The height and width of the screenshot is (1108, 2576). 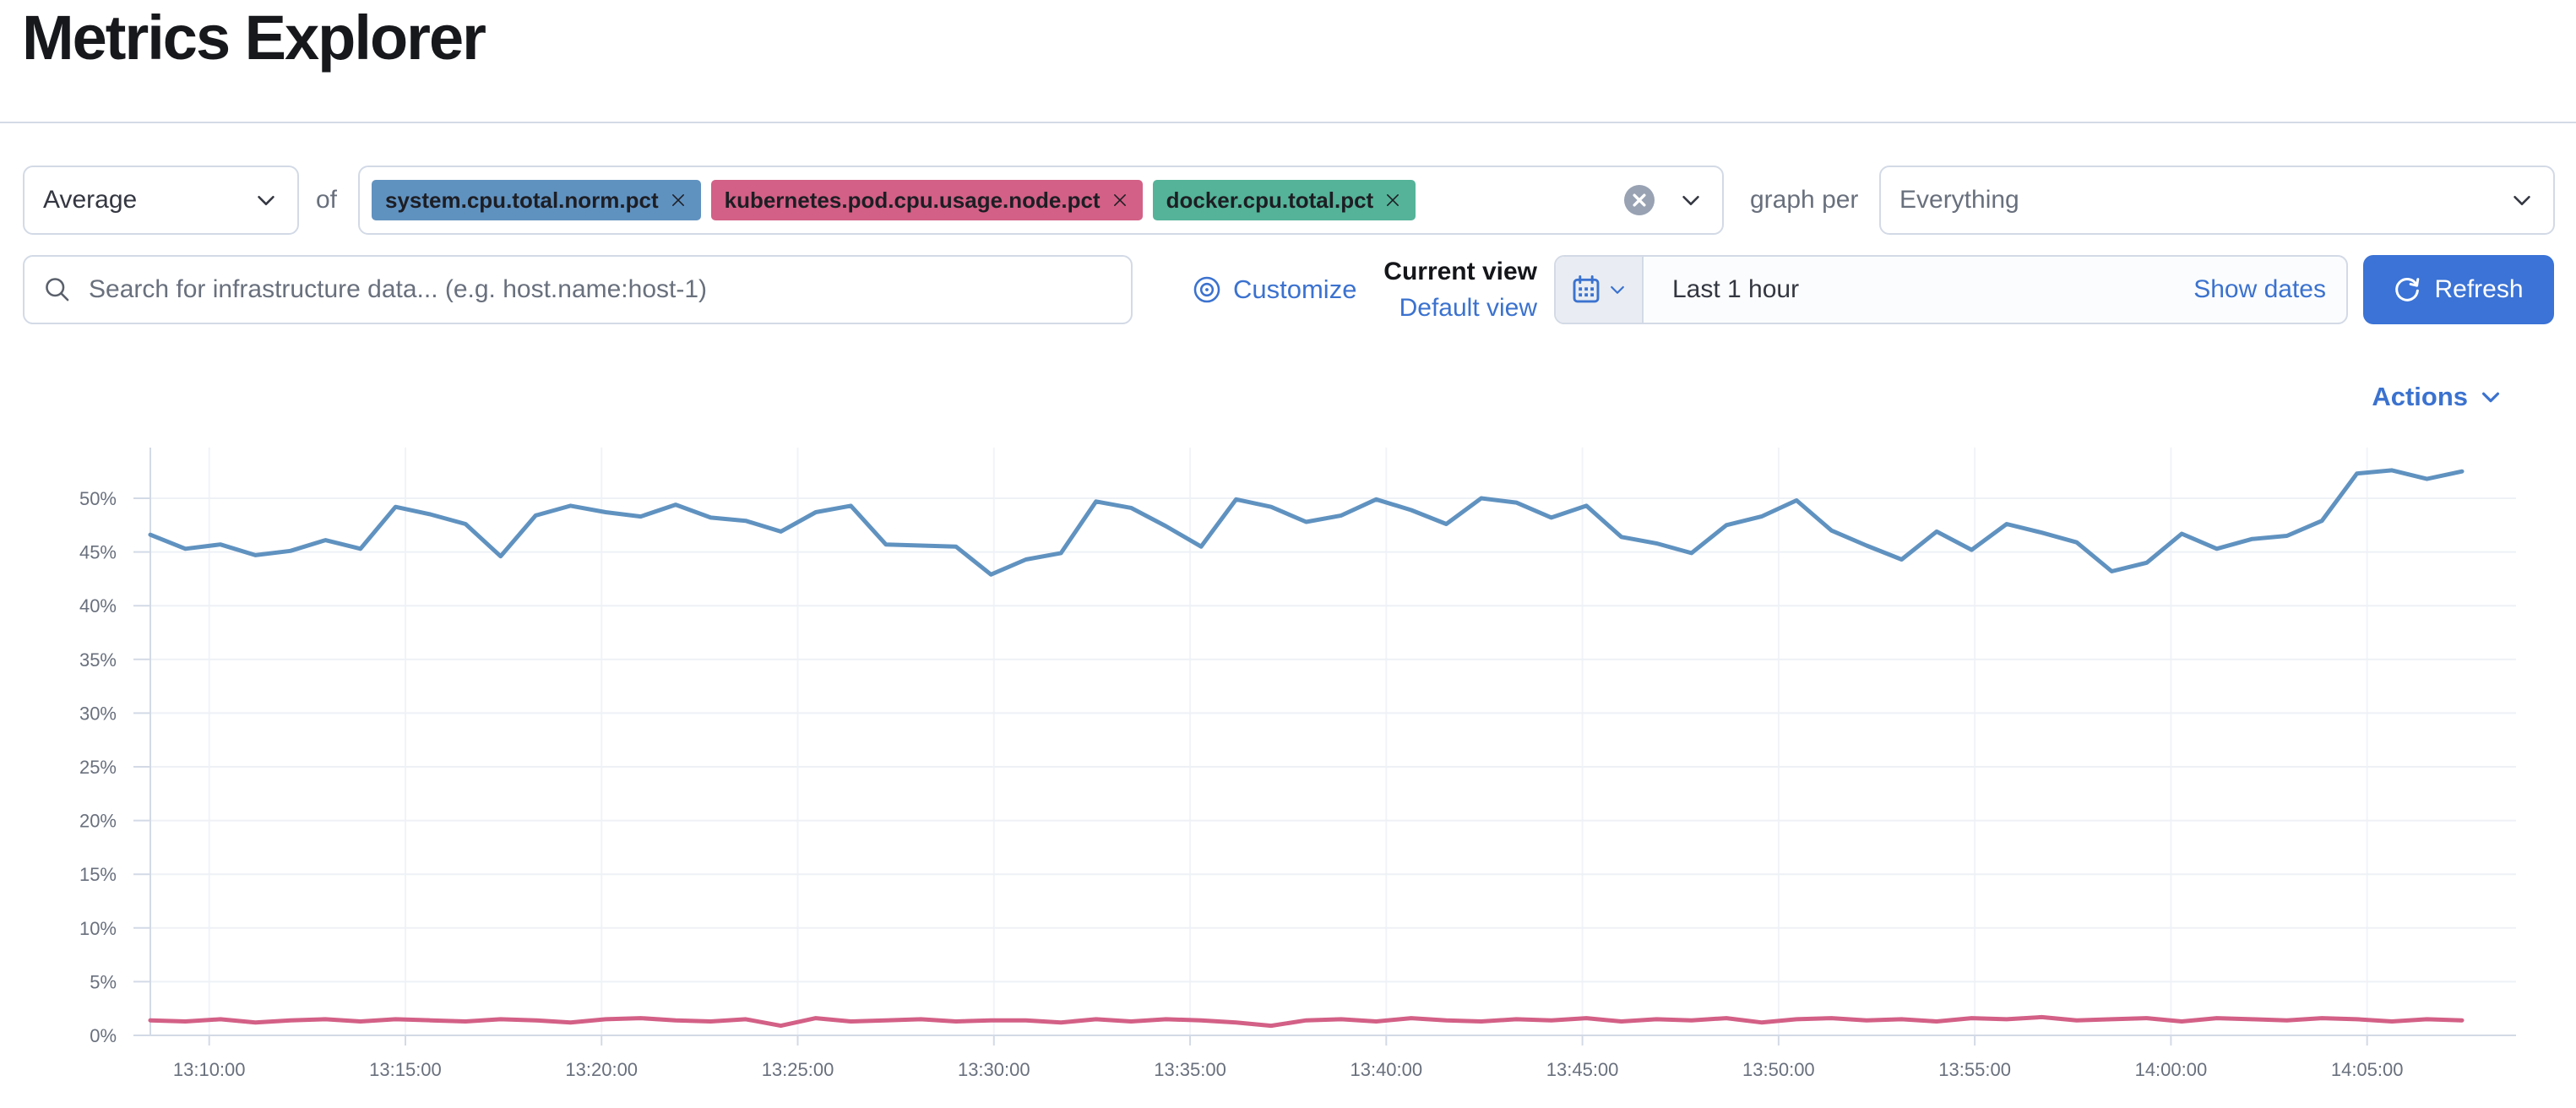 I want to click on search-box, so click(x=578, y=289).